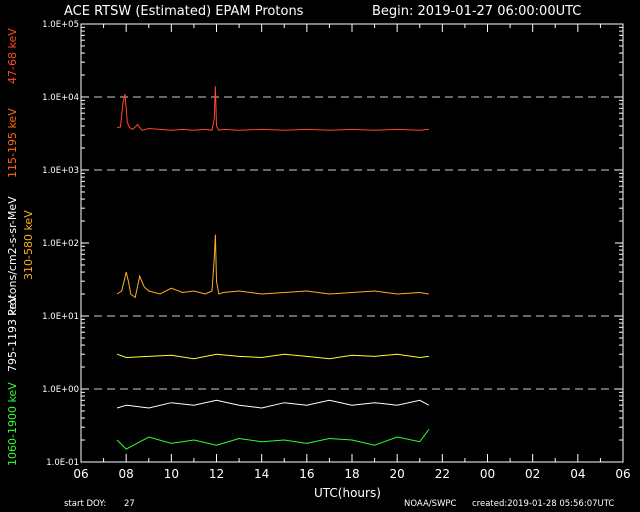 The width and height of the screenshot is (640, 512). What do you see at coordinates (60, 98) in the screenshot?
I see `y-tick-label: 1.0E+04` at bounding box center [60, 98].